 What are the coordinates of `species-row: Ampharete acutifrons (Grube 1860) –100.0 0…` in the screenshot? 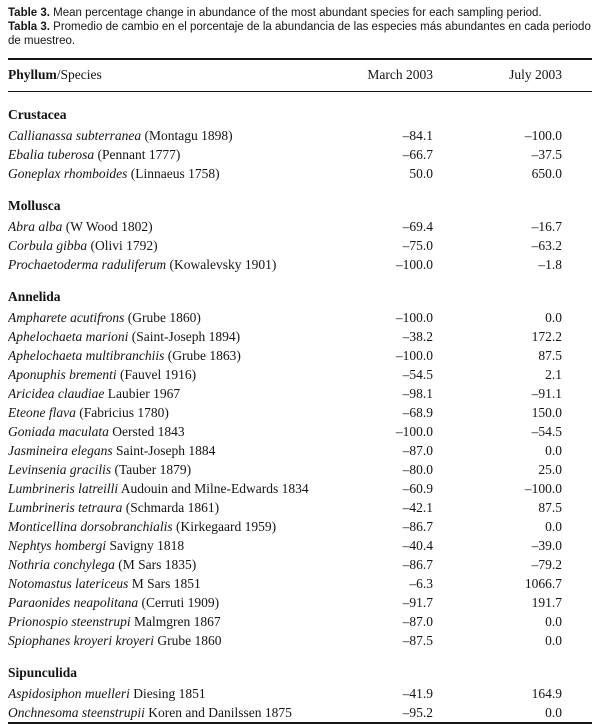 It's located at (300, 317).